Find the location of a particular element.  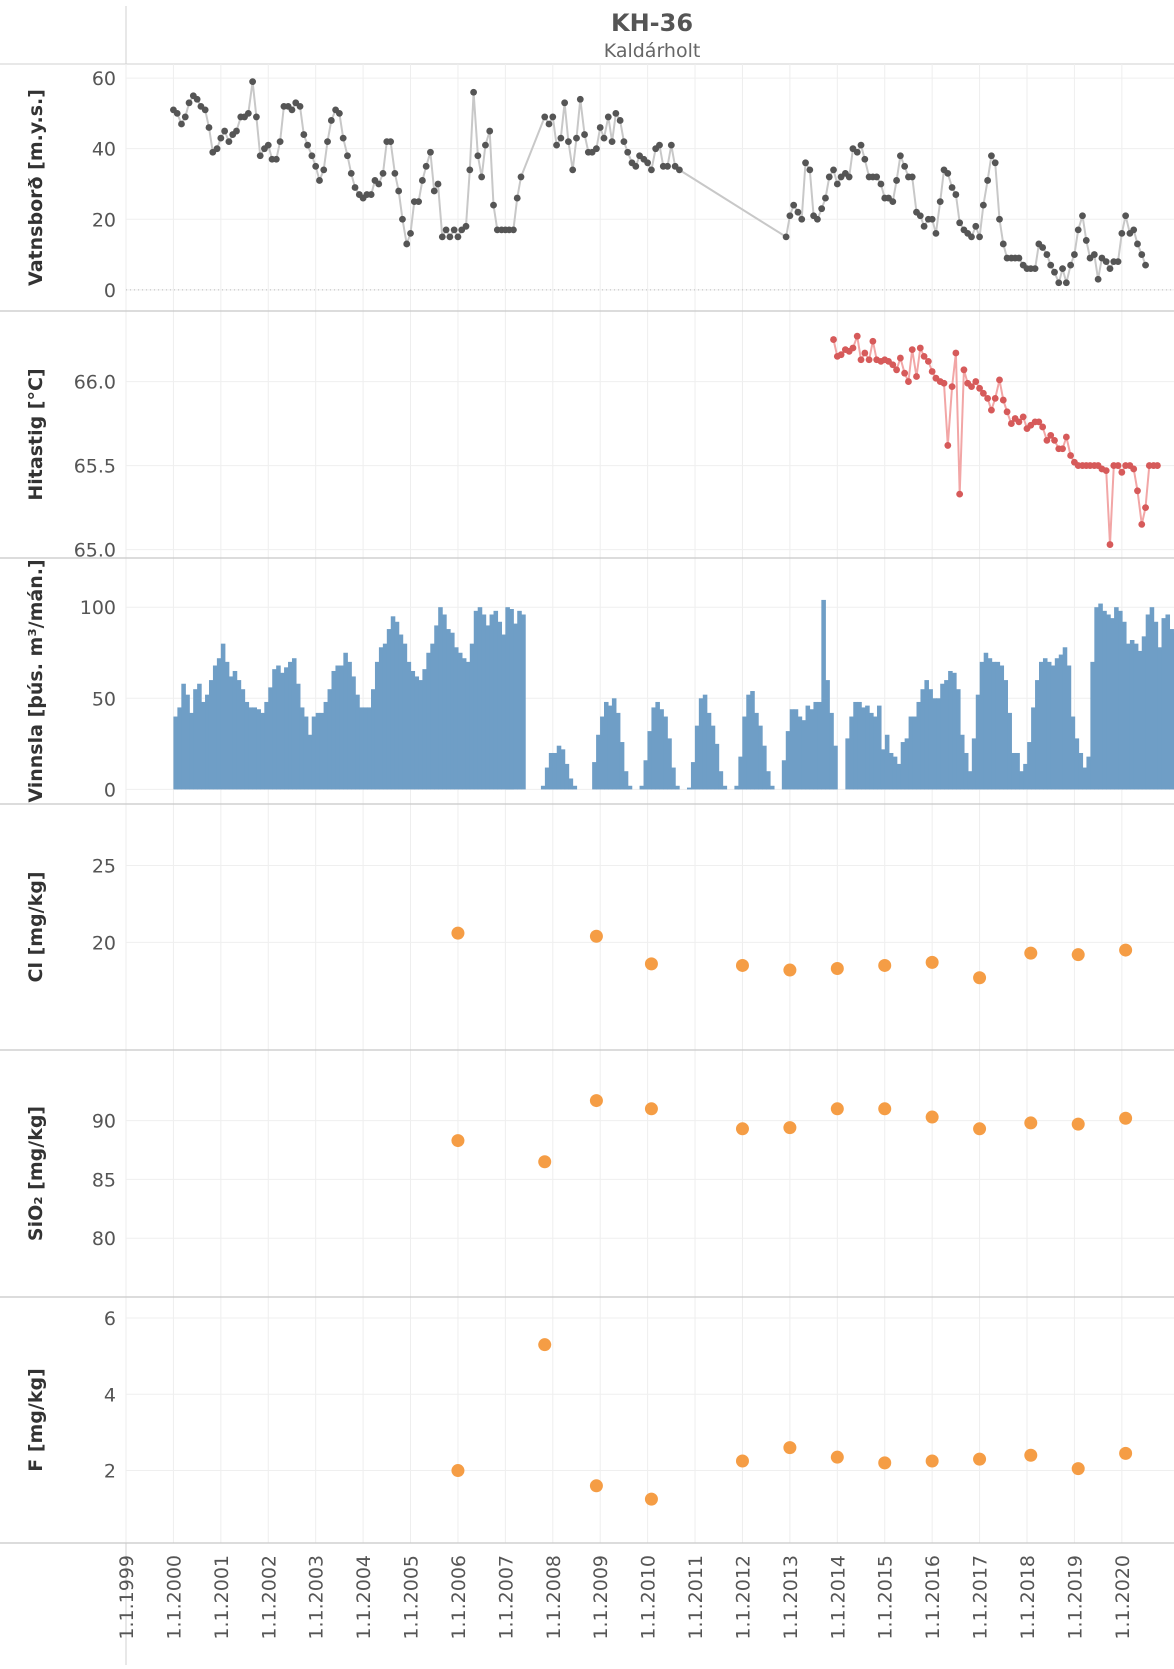

y-tick-label: 65.0 is located at coordinates (95, 551).